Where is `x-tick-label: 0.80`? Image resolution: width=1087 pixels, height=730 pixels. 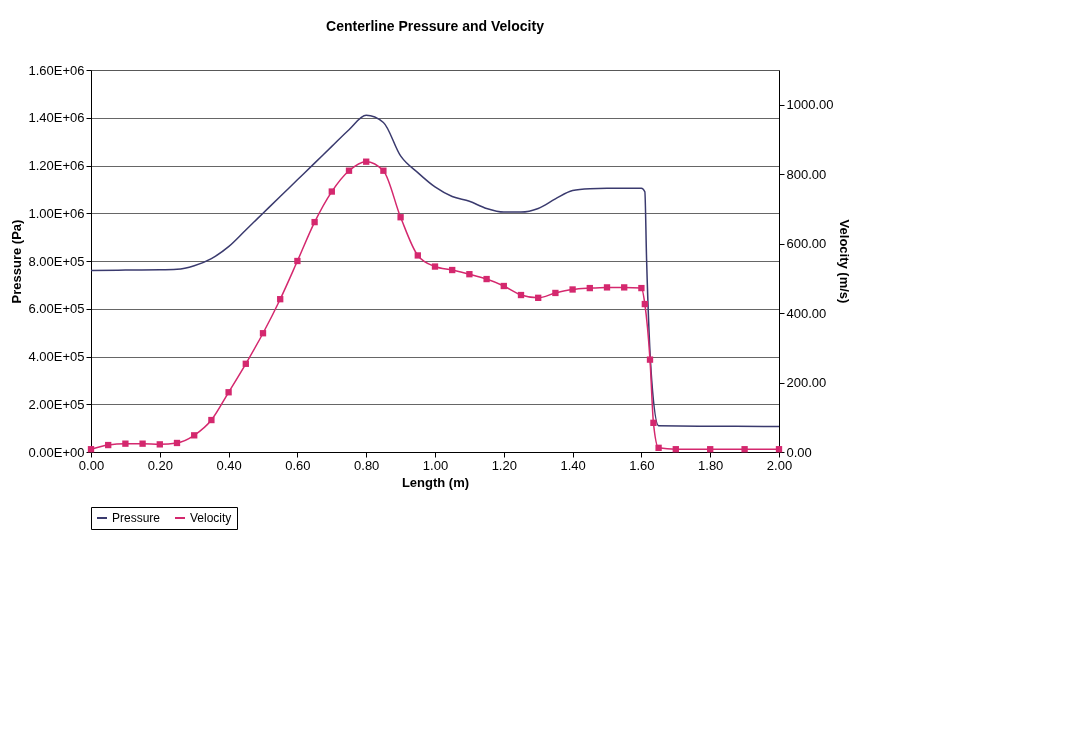 x-tick-label: 0.80 is located at coordinates (367, 465).